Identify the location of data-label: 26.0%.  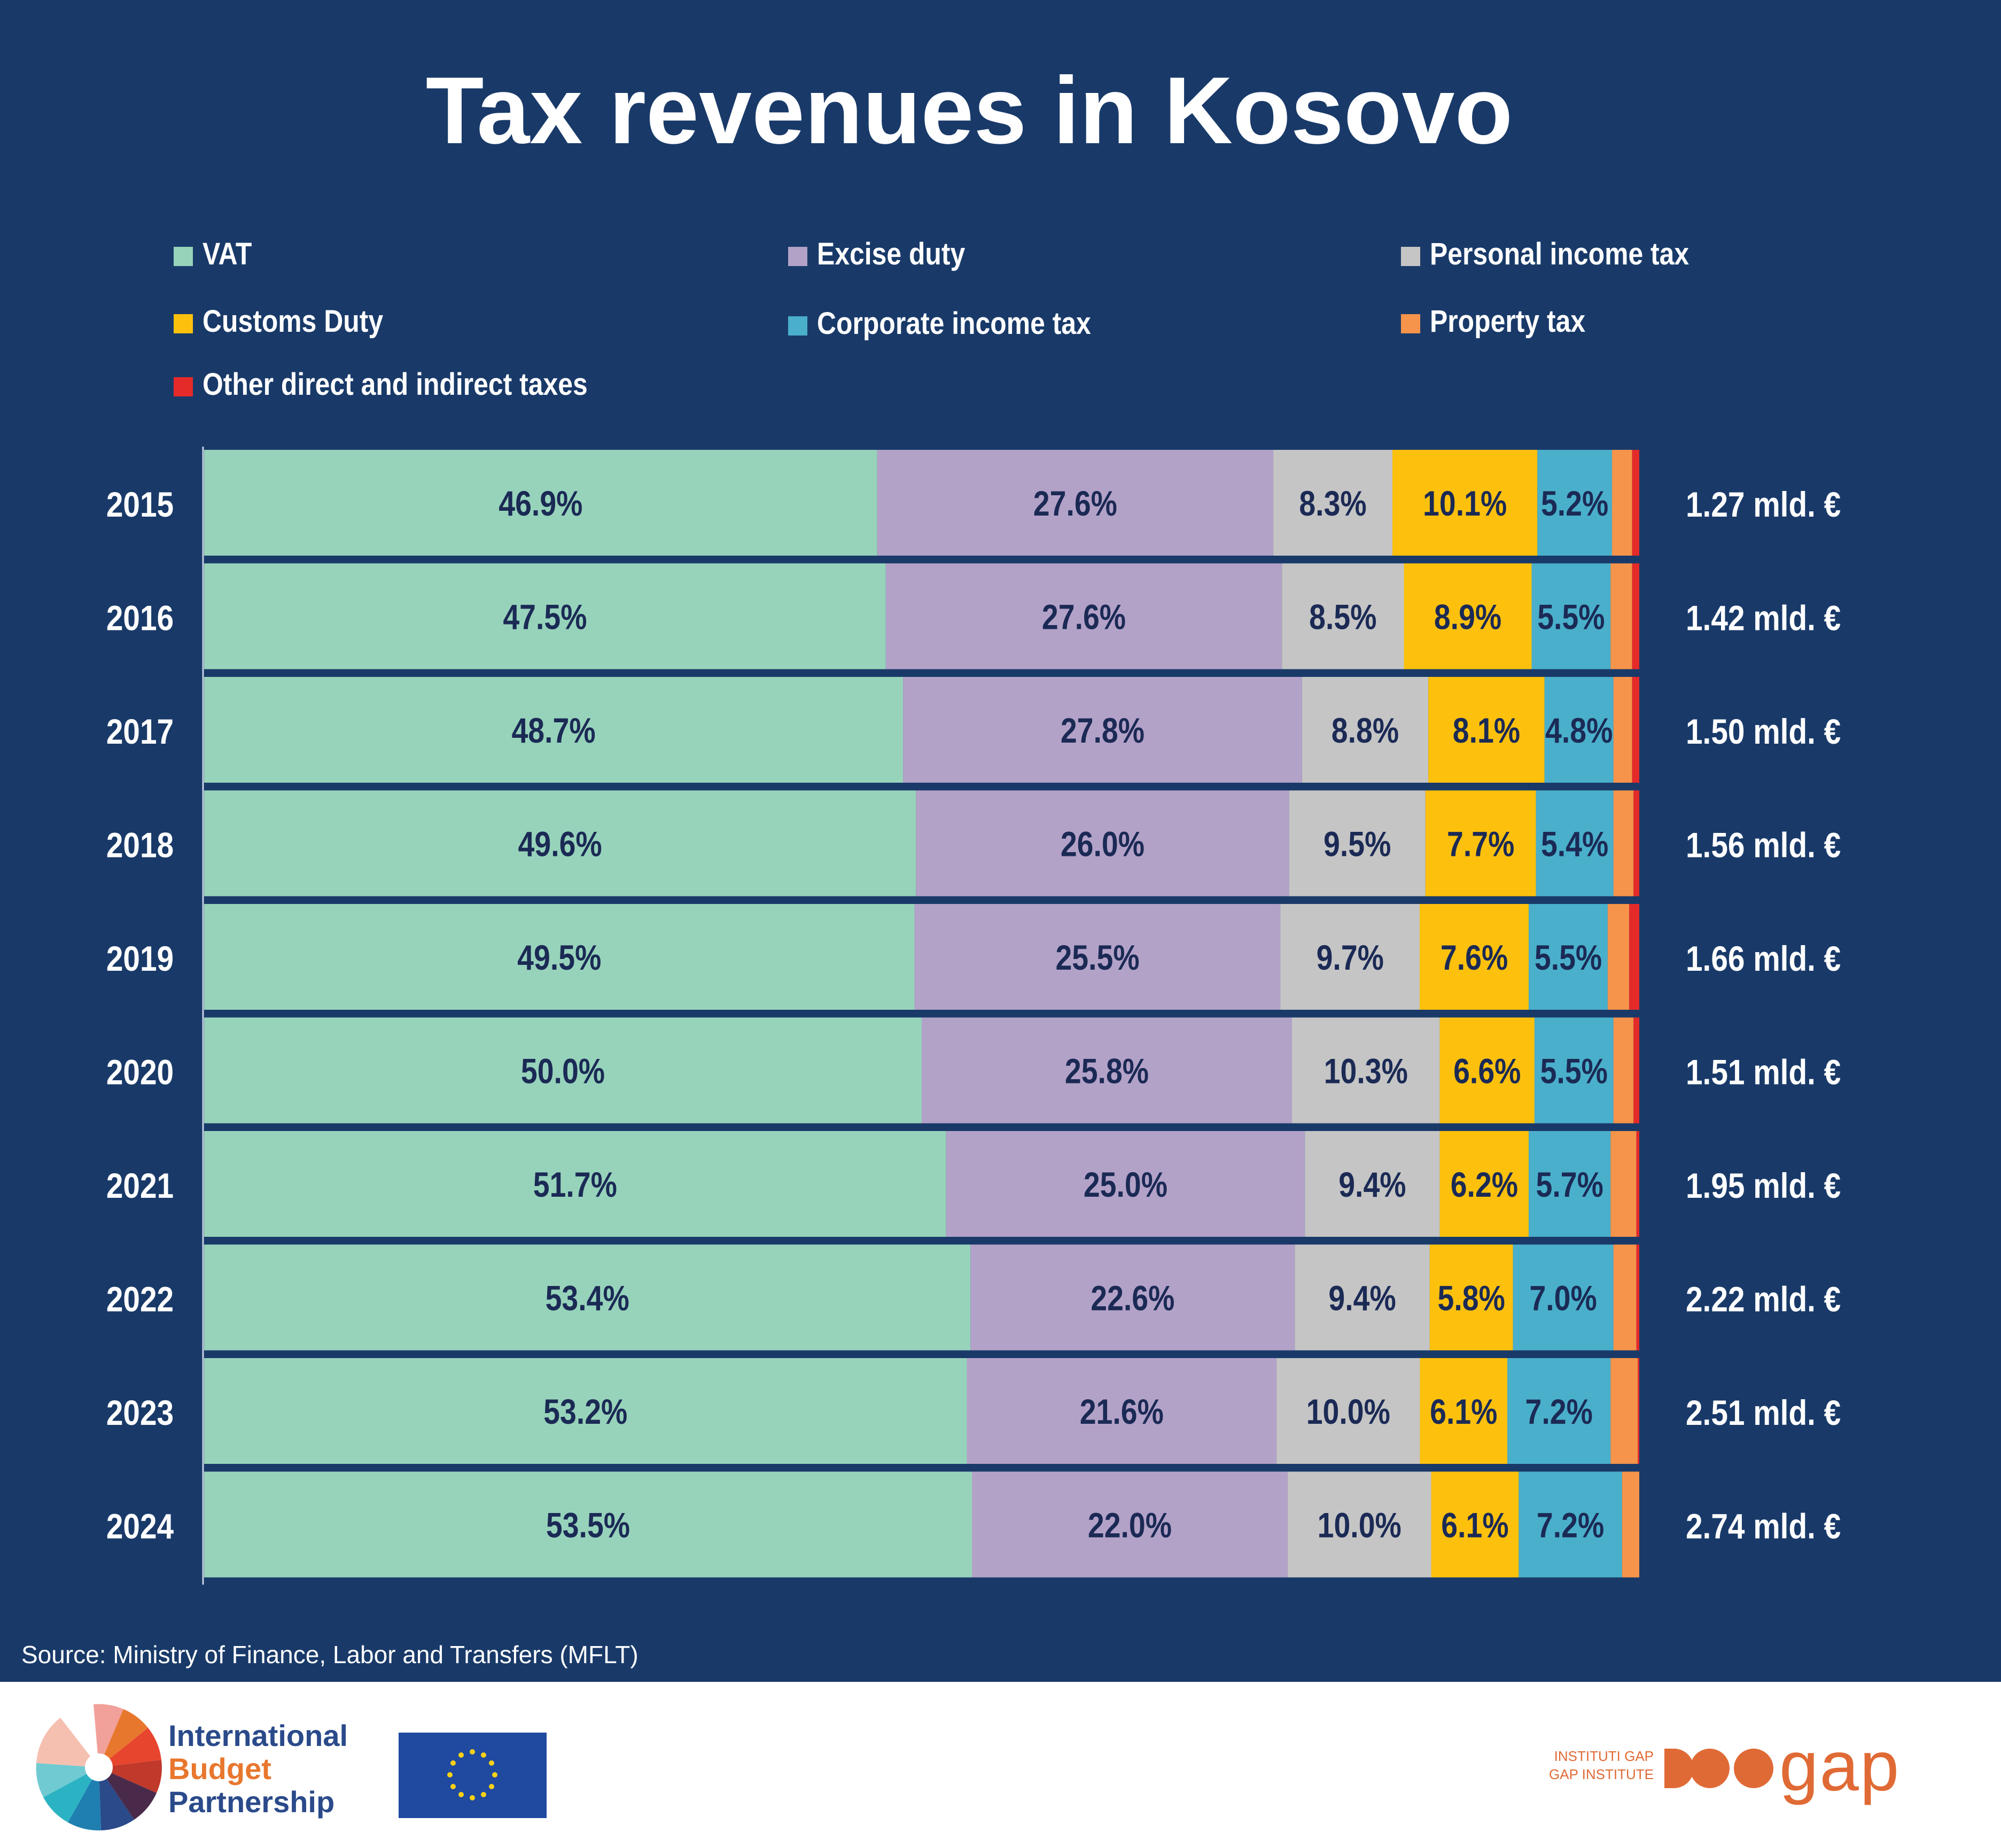
(1102, 844).